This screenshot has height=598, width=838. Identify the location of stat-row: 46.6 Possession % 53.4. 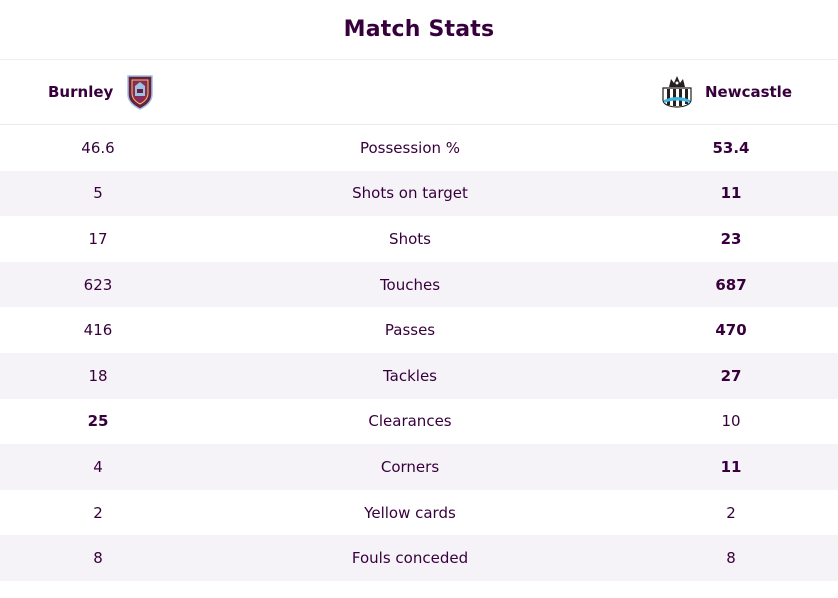
(419, 148).